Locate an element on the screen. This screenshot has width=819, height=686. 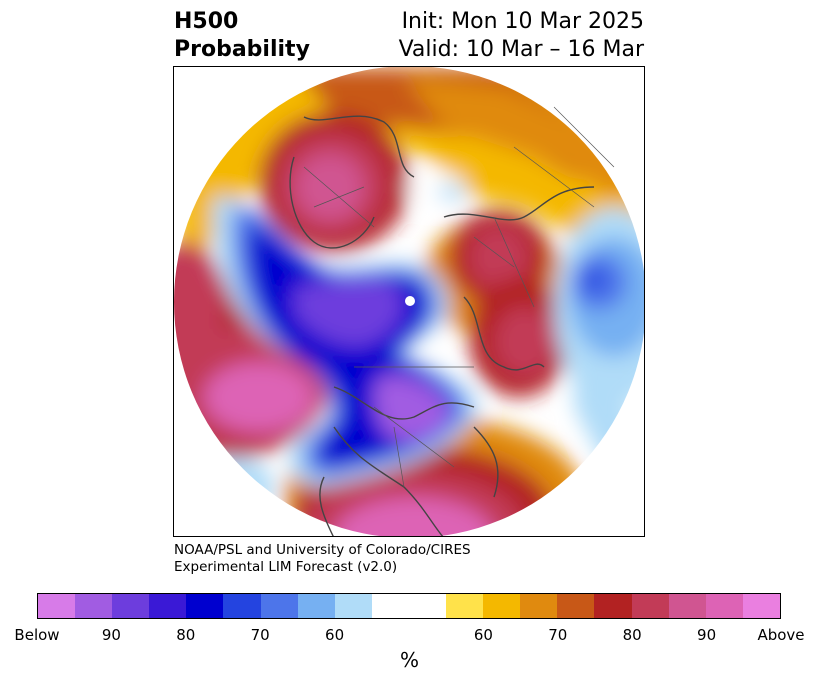
colorbar-ticks: Below 90 80 70 60 60 70 80 90 Above is located at coordinates (409, 636).